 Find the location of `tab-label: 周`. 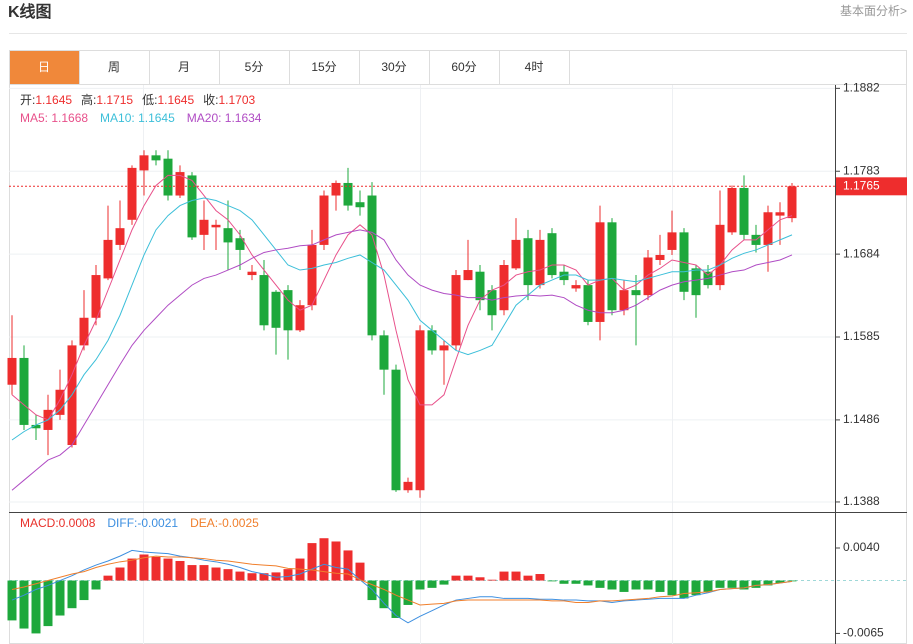

tab-label: 周 is located at coordinates (114, 67).